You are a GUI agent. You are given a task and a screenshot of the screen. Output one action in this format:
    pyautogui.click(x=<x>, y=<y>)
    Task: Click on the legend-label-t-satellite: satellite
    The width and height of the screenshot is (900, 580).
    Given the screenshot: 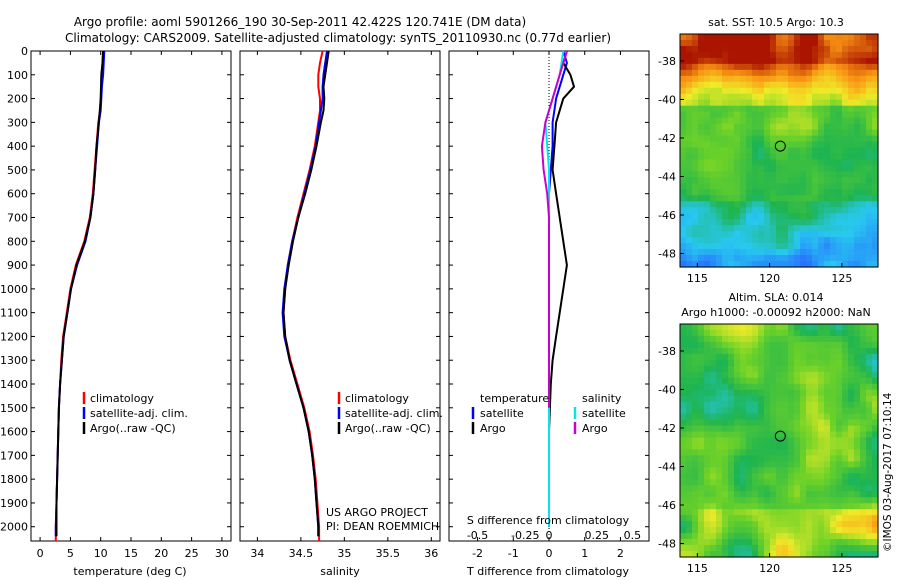 What is the action you would take?
    pyautogui.click(x=502, y=413)
    